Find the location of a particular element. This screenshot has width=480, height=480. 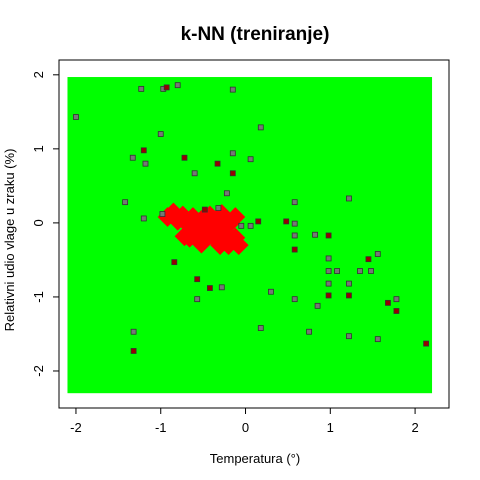

x-tick-label: -1 is located at coordinates (161, 427).